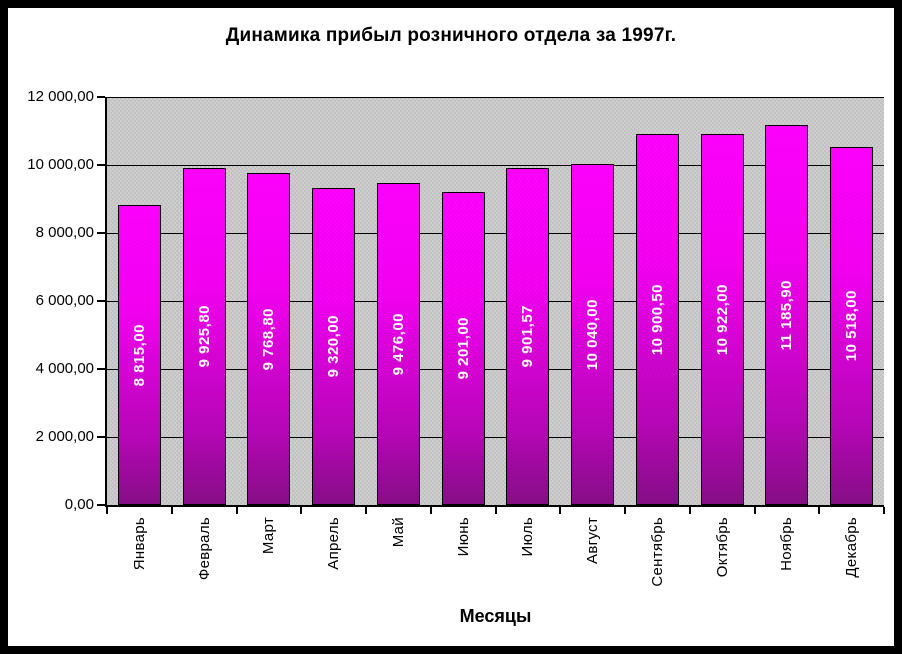 The height and width of the screenshot is (654, 902). Describe the element at coordinates (852, 547) in the screenshot. I see `x-category-label: Декабрь` at that location.